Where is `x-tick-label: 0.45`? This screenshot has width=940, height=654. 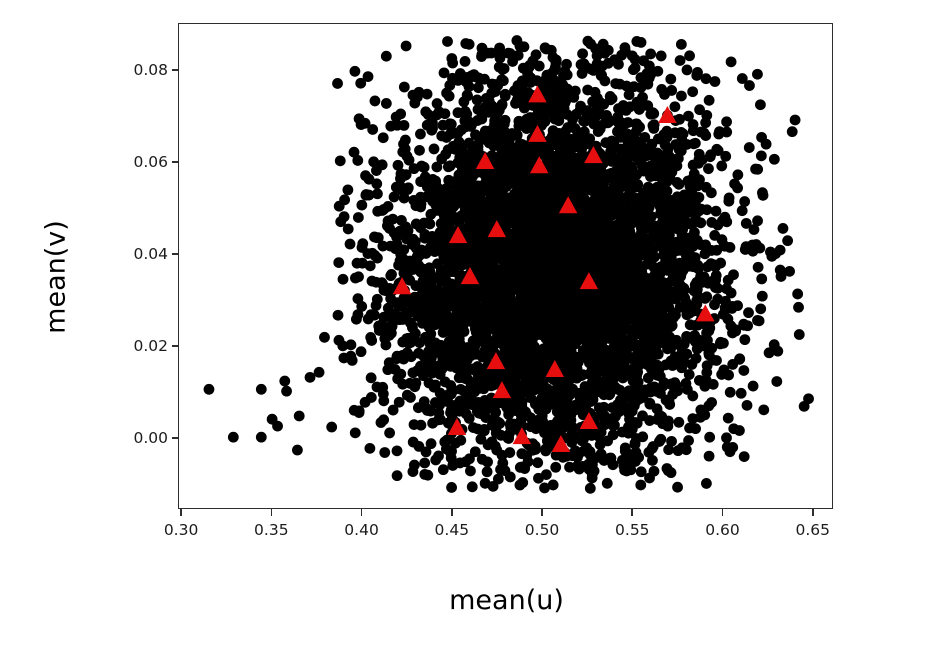
x-tick-label: 0.45 is located at coordinates (452, 530).